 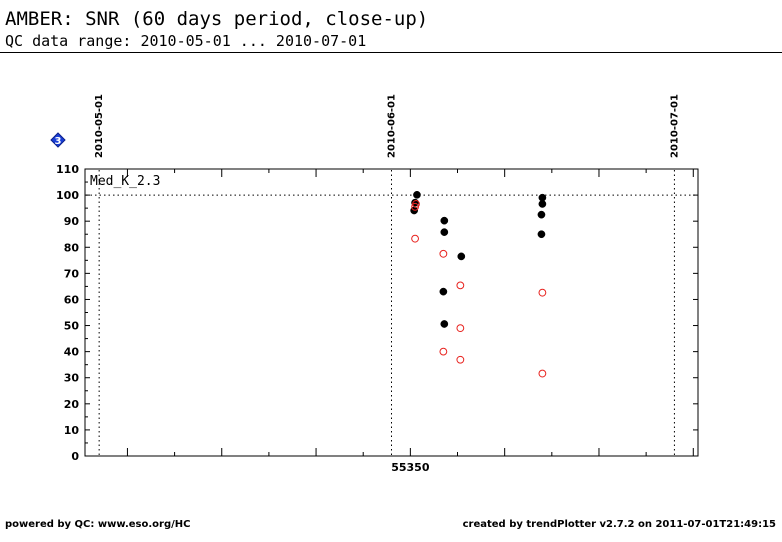 What do you see at coordinates (391, 52) in the screenshot?
I see `header-divider` at bounding box center [391, 52].